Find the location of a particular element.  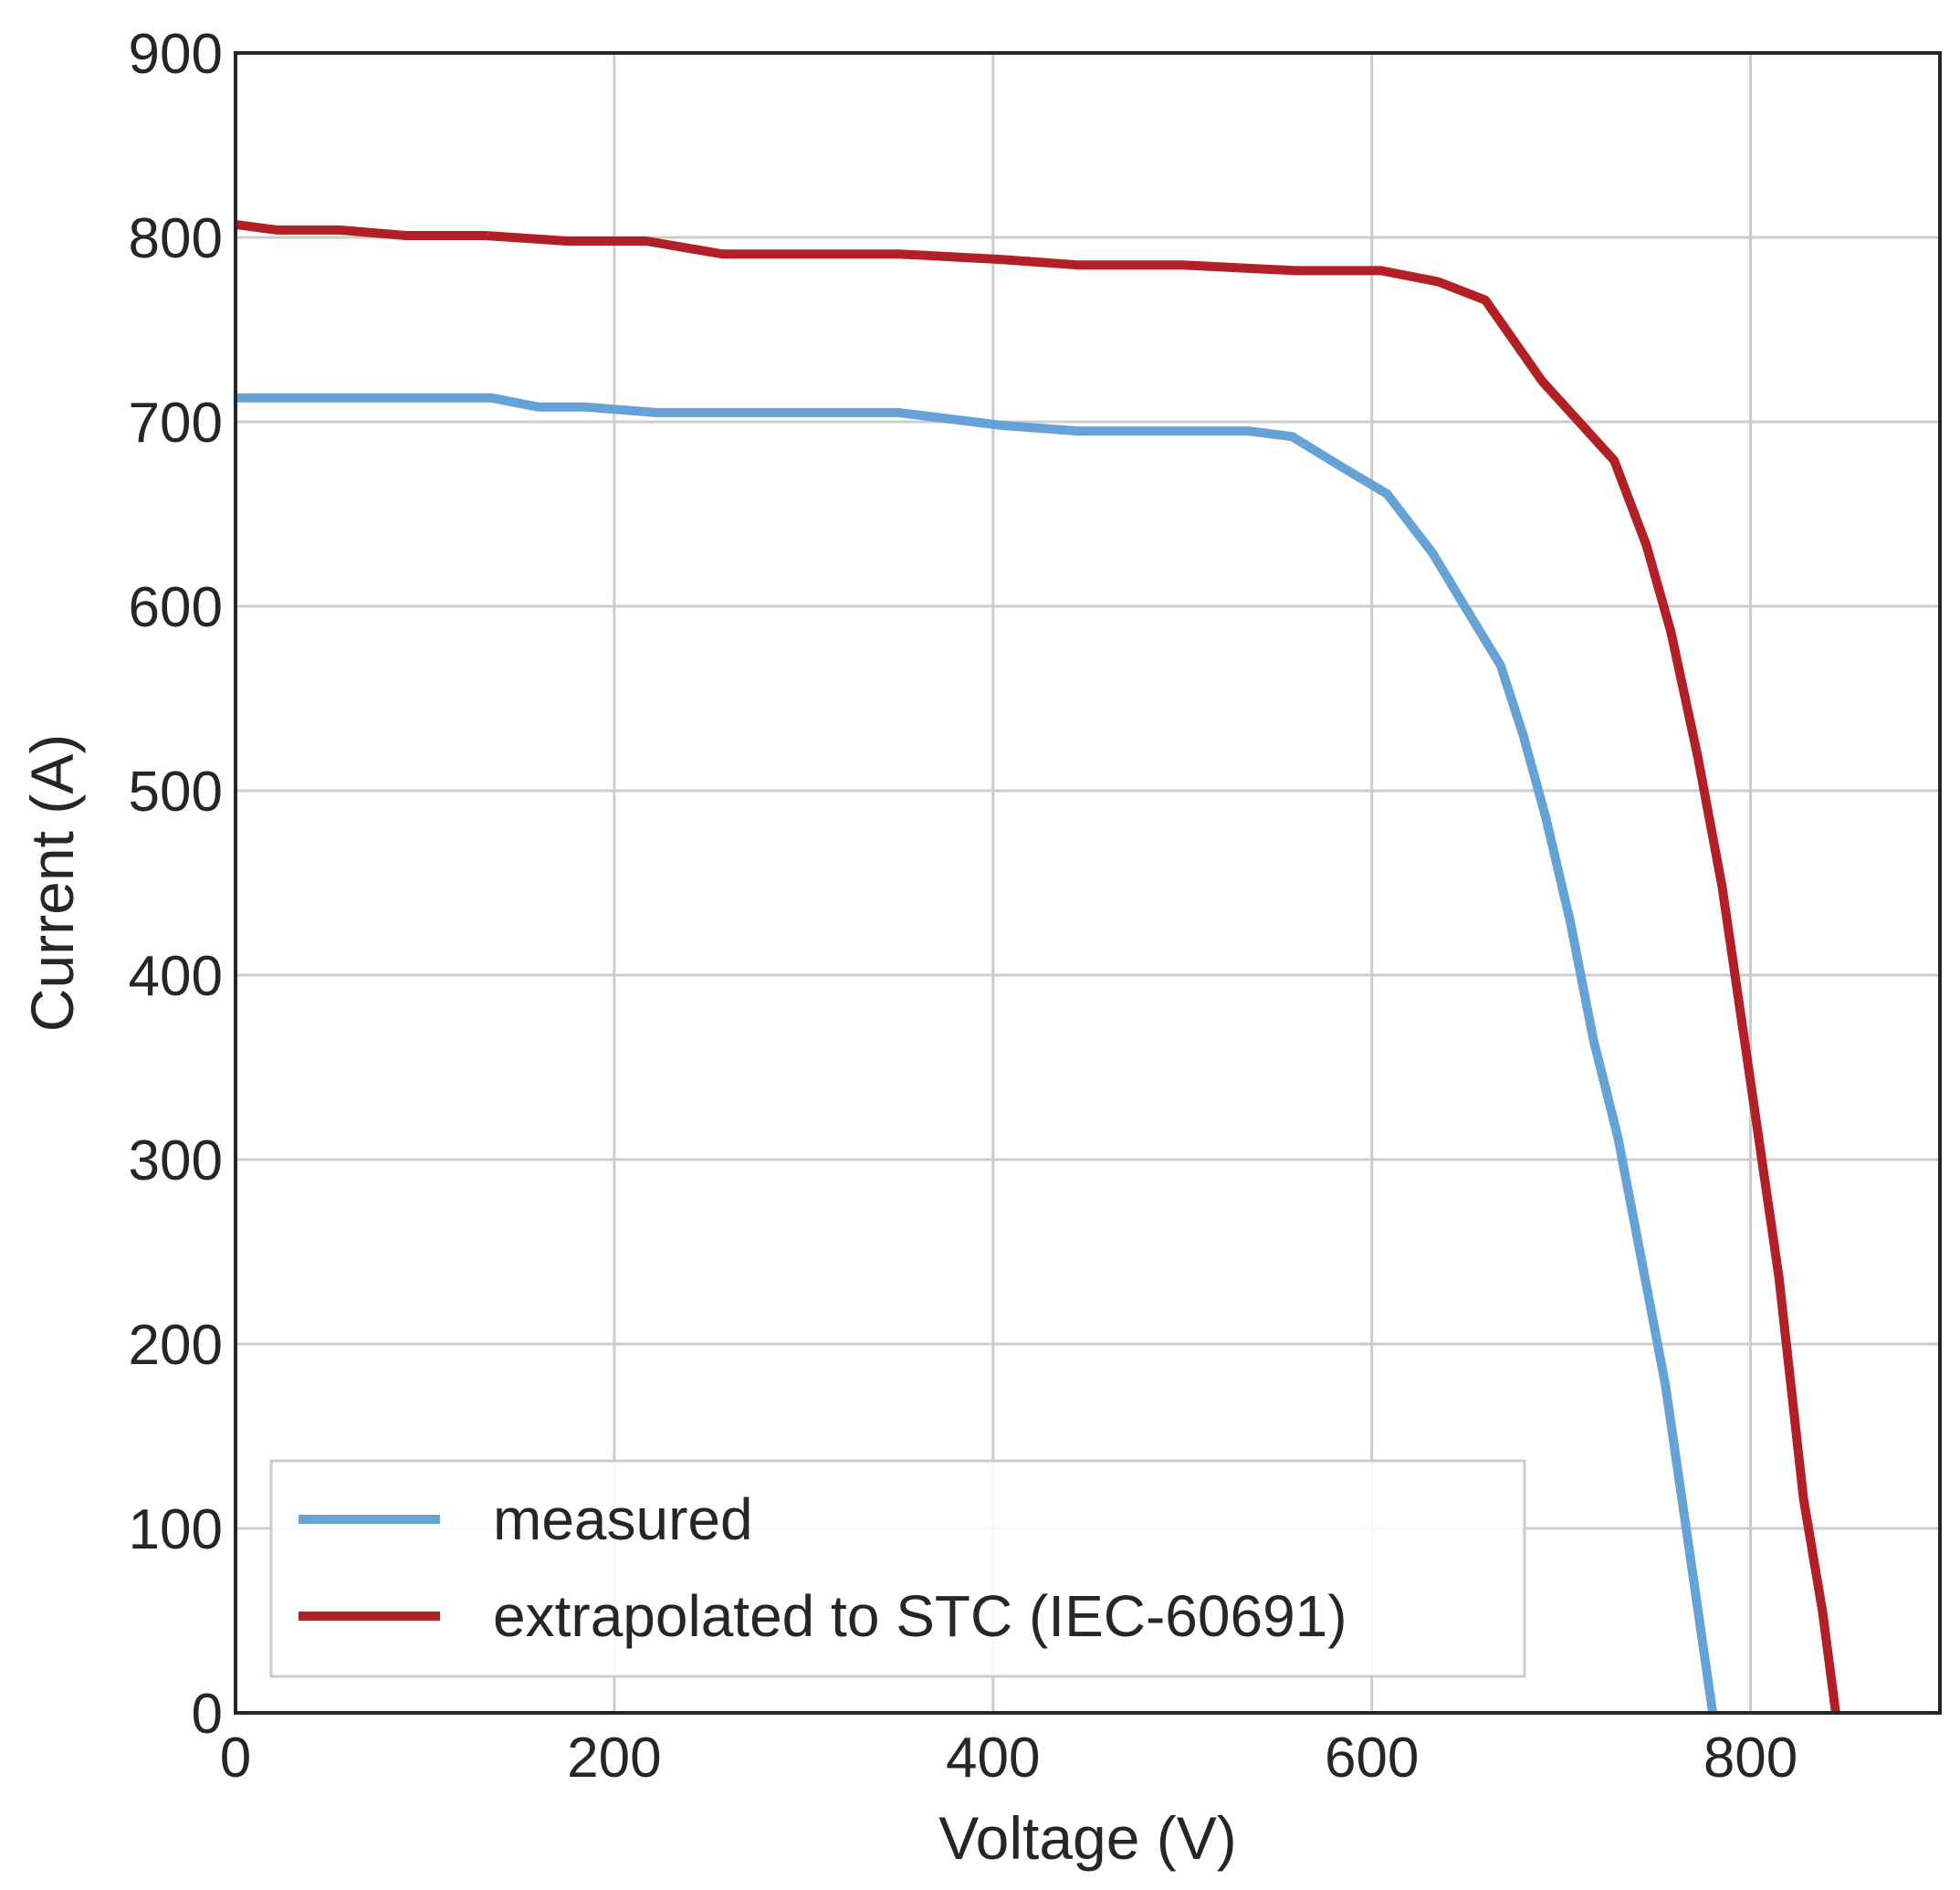

x-tick-label: 400 is located at coordinates (993, 1758).